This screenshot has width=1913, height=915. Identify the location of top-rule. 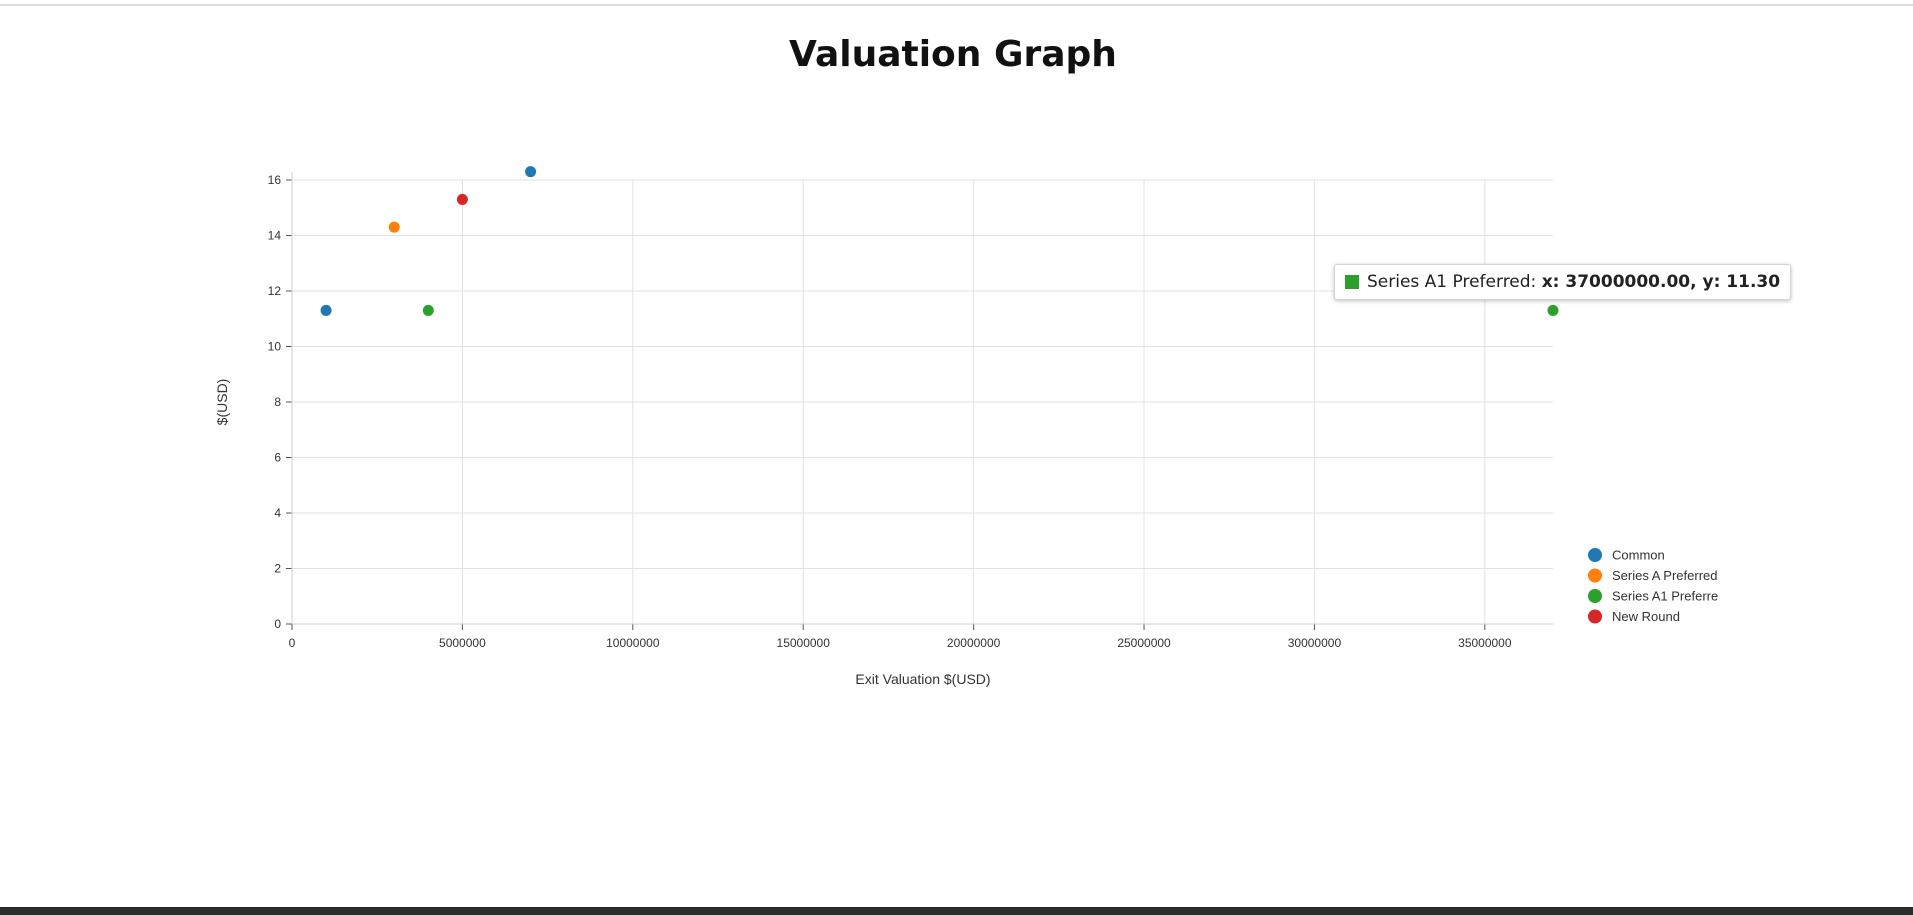
(956, 5).